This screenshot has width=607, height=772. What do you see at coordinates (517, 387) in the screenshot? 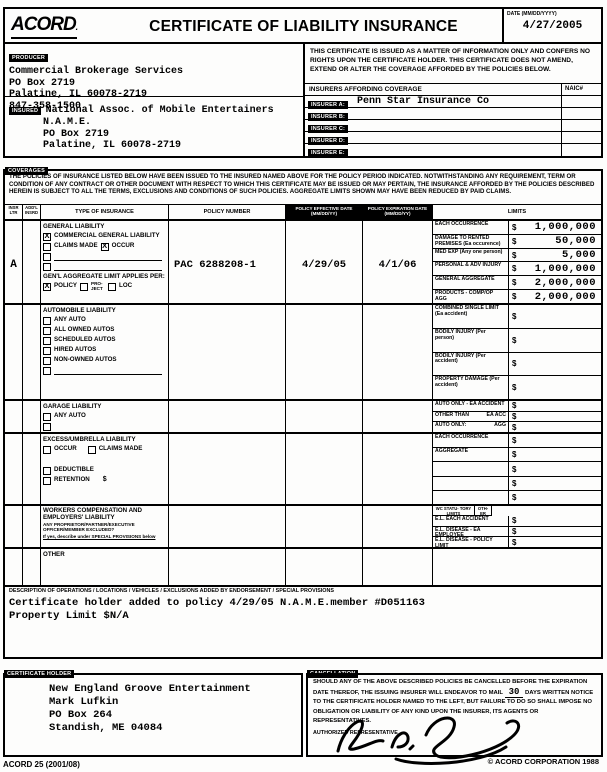
I see `limit-row: PROPERTY DAMAGE (Per accident) $` at bounding box center [517, 387].